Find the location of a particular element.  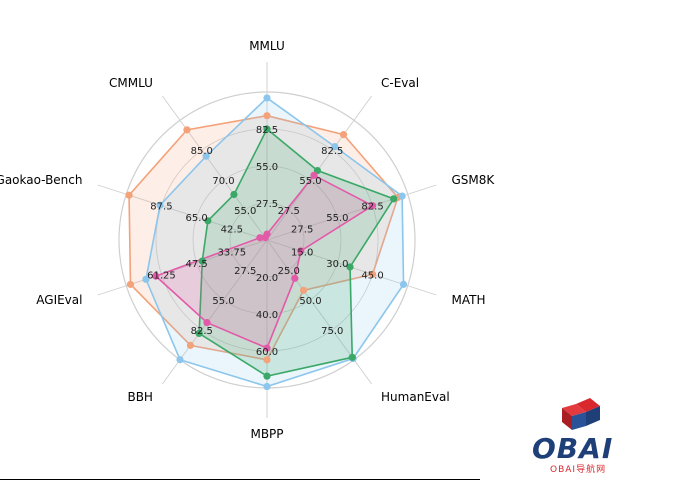

axis-label: MBPP is located at coordinates (266, 434).